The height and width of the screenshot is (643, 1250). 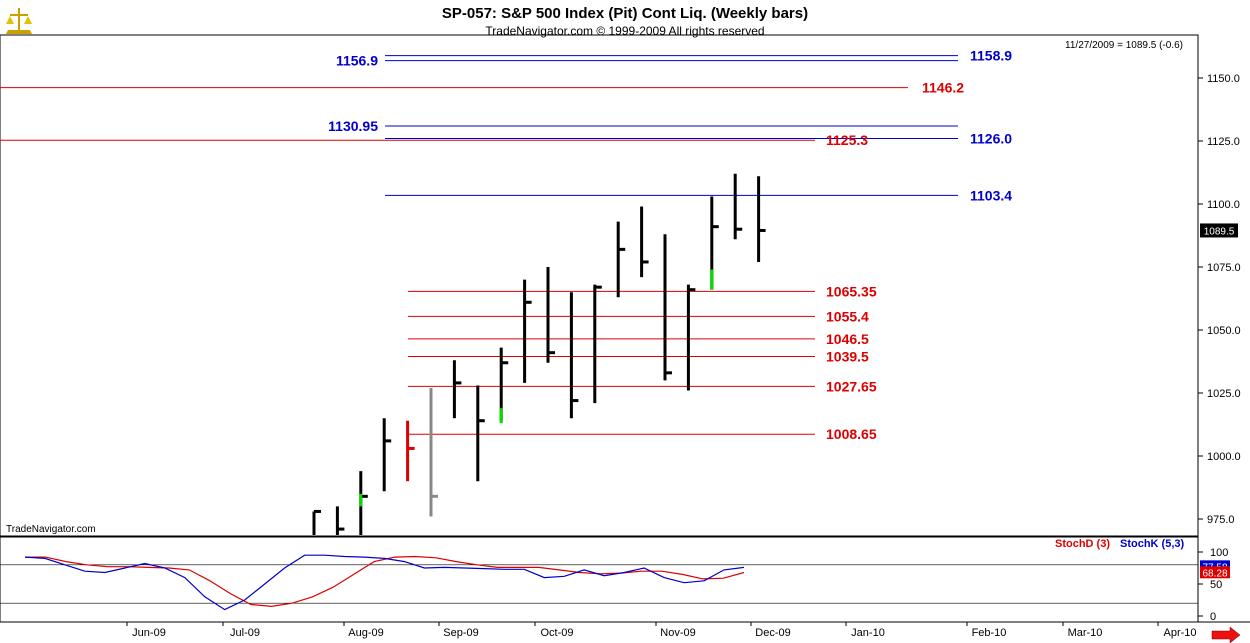 What do you see at coordinates (556, 633) in the screenshot?
I see `month-label: Oct-09` at bounding box center [556, 633].